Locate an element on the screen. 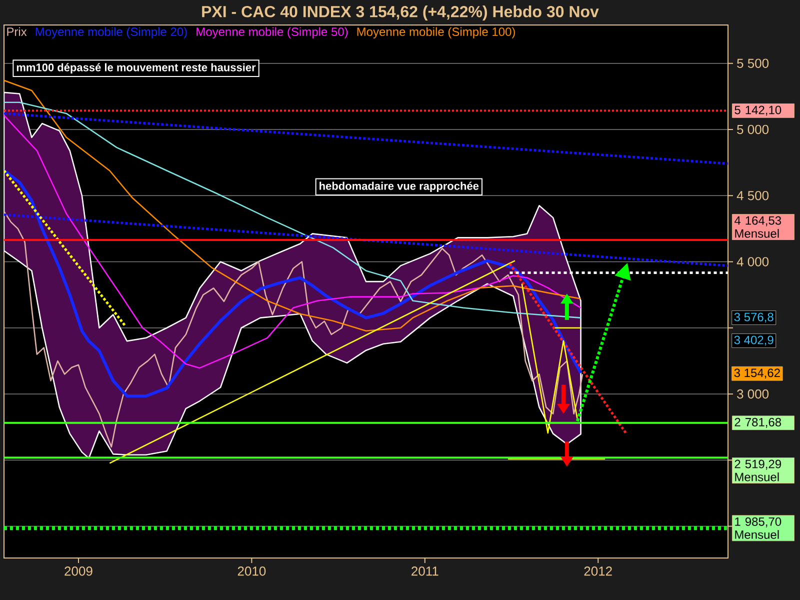  x-tick-label: 2009 is located at coordinates (78, 571).